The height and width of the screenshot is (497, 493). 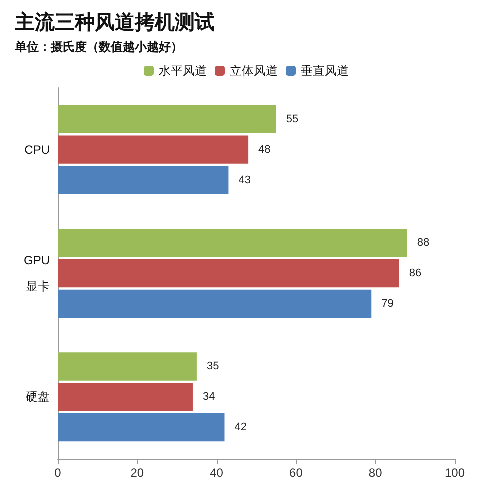 What do you see at coordinates (213, 366) in the screenshot?
I see `data-label: 35` at bounding box center [213, 366].